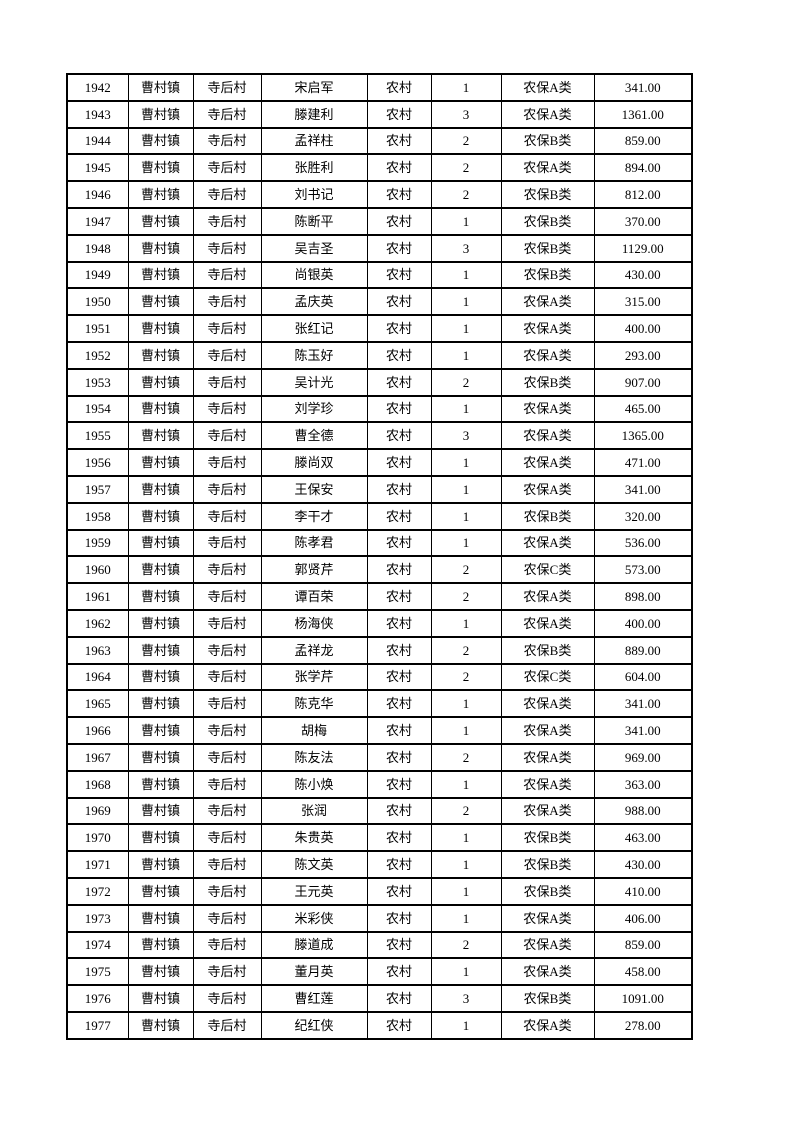 This screenshot has height=1122, width=793. Describe the element at coordinates (314, 194) in the screenshot. I see `cell-person_name: 刘书记` at that location.